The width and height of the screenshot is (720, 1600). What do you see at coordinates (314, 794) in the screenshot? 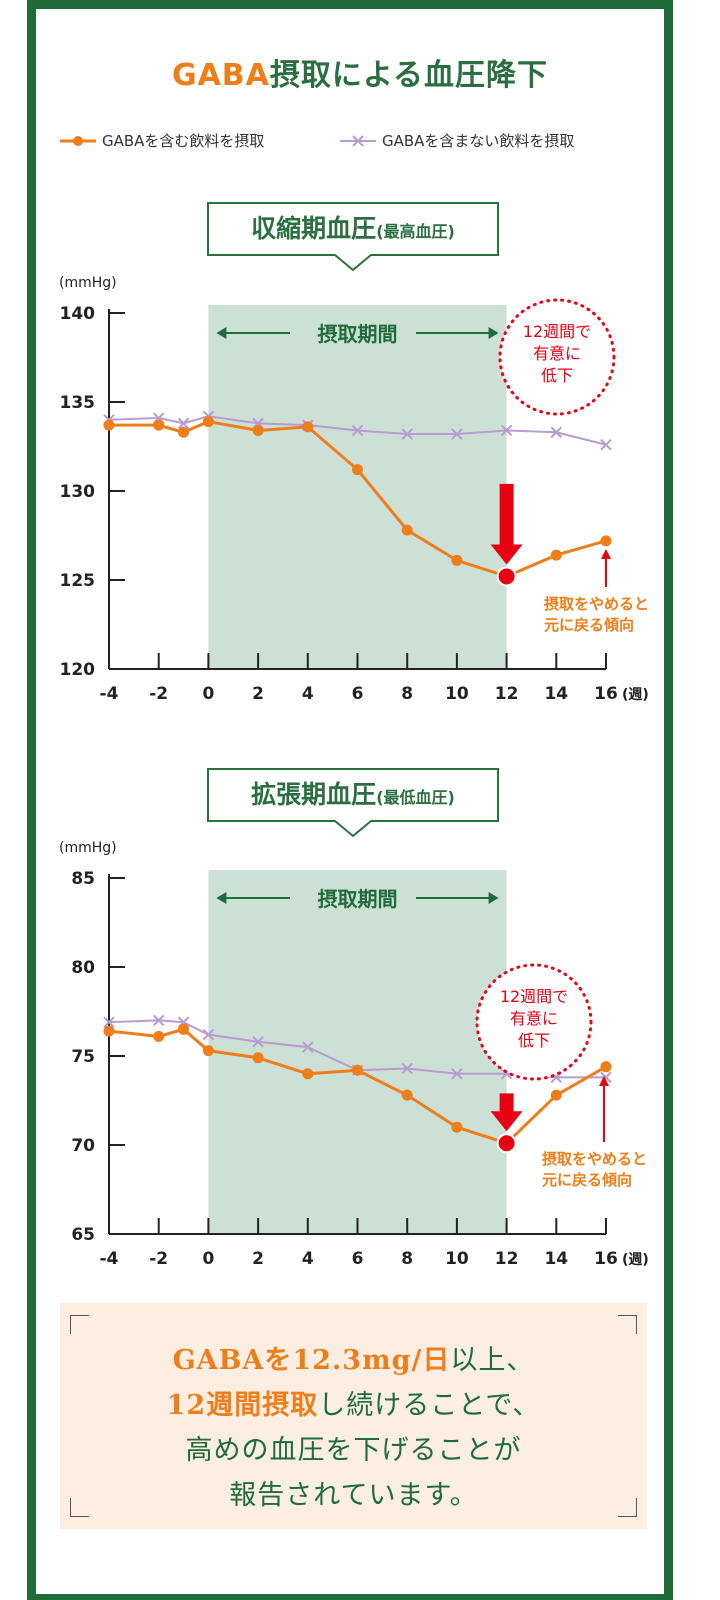
I see `chart-label-main: 拡張期血圧` at bounding box center [314, 794].